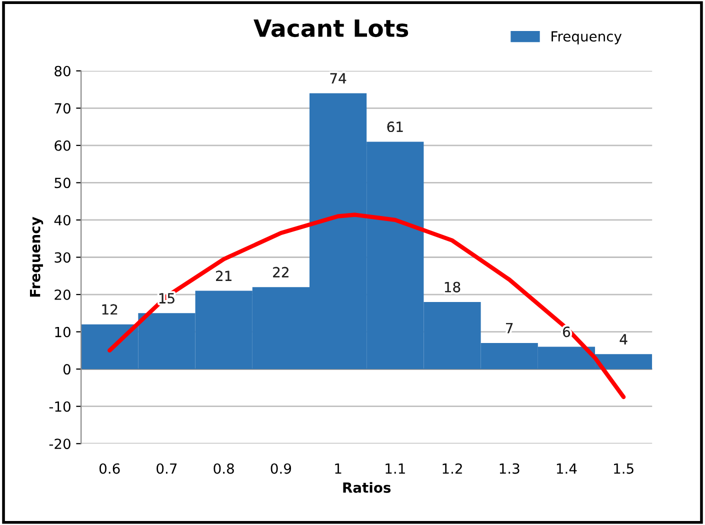 The height and width of the screenshot is (525, 705). I want to click on data-label: 4, so click(624, 339).